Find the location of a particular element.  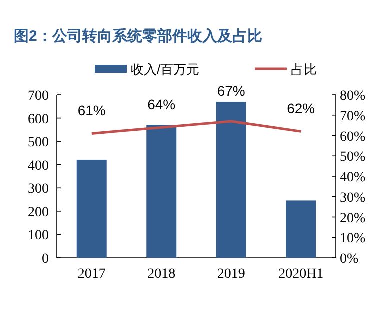

data-label: 67% is located at coordinates (231, 90).